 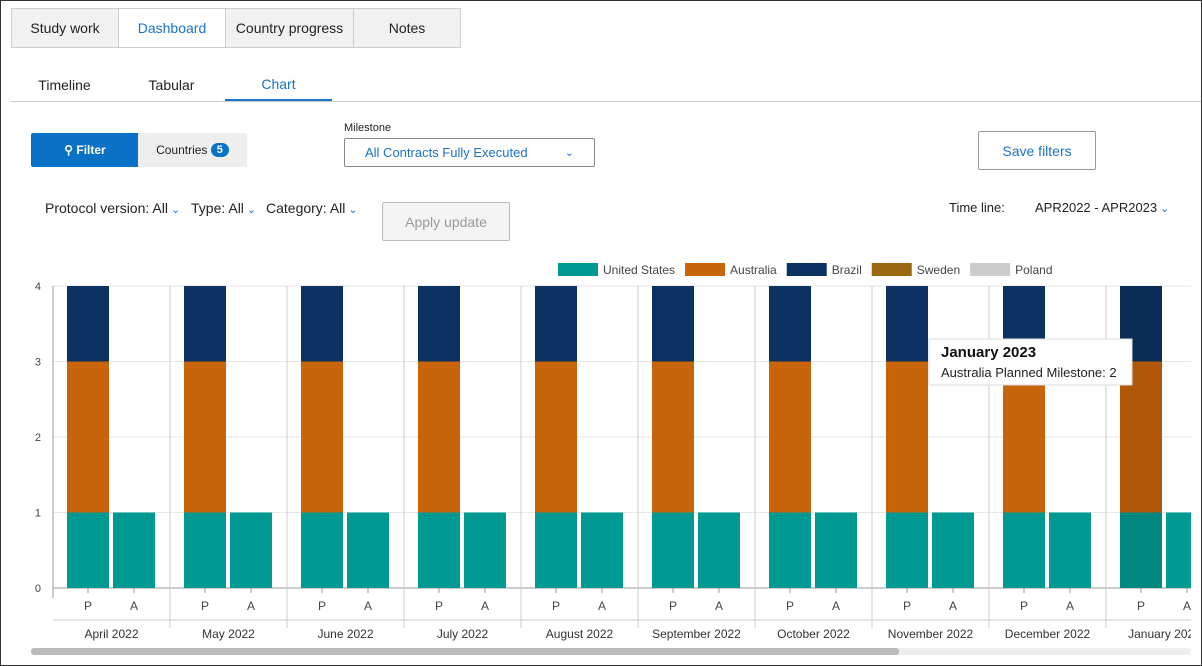 What do you see at coordinates (38, 438) in the screenshot?
I see `y-tick-label: 2` at bounding box center [38, 438].